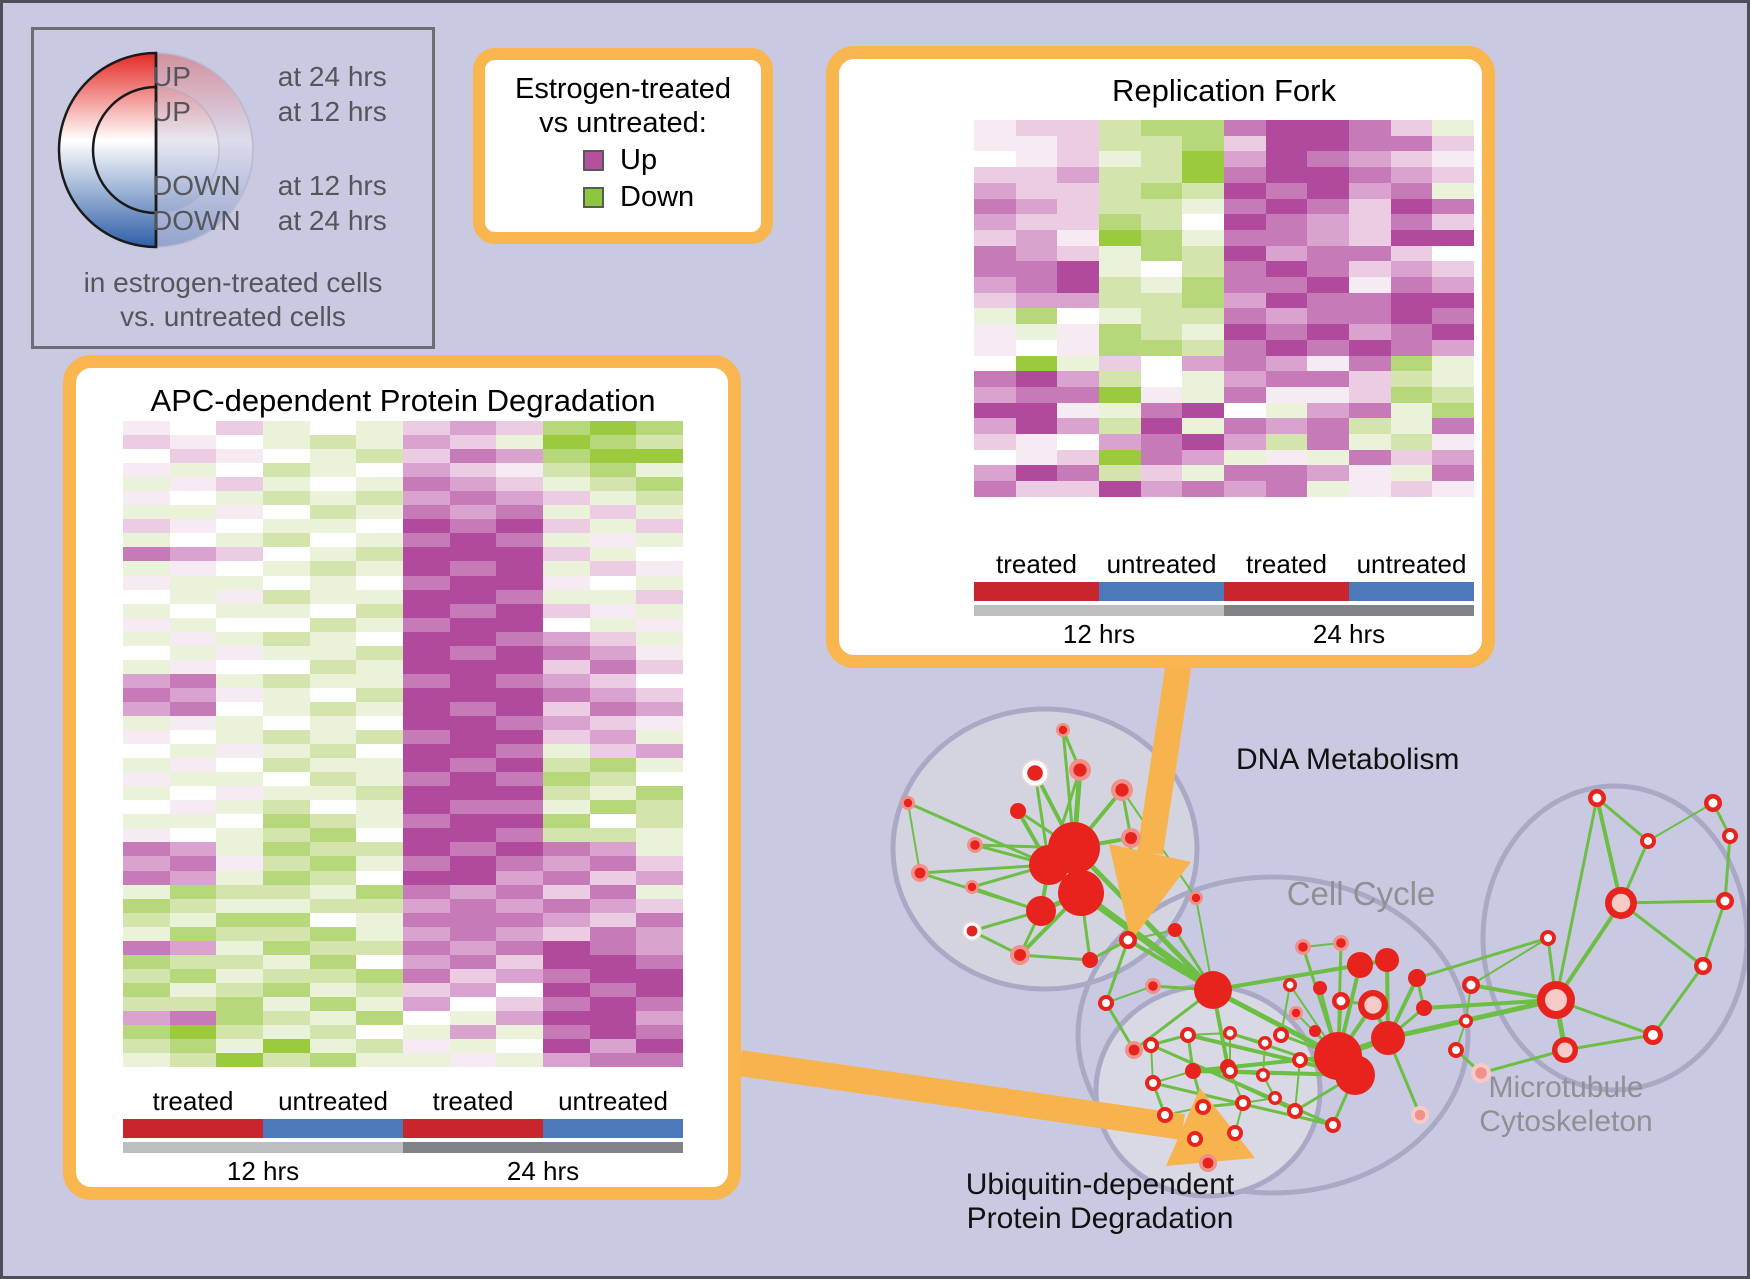 This screenshot has width=1750, height=1279. What do you see at coordinates (403, 400) in the screenshot?
I see `panel-title: APC-dependent Protein Degradation` at bounding box center [403, 400].